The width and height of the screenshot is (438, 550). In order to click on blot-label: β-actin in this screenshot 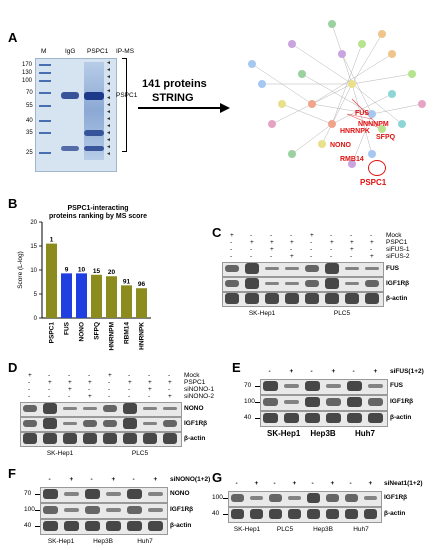, I will do `click(397, 298)`.